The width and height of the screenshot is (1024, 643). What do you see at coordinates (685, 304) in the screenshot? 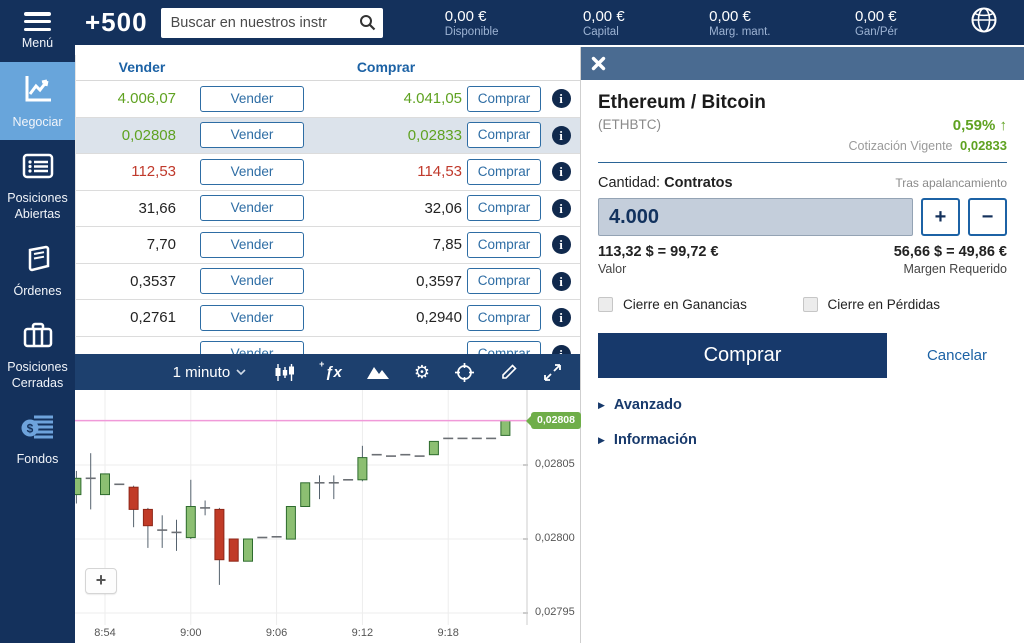
I see `close-profit-label: Cierre en Ganancias` at bounding box center [685, 304].